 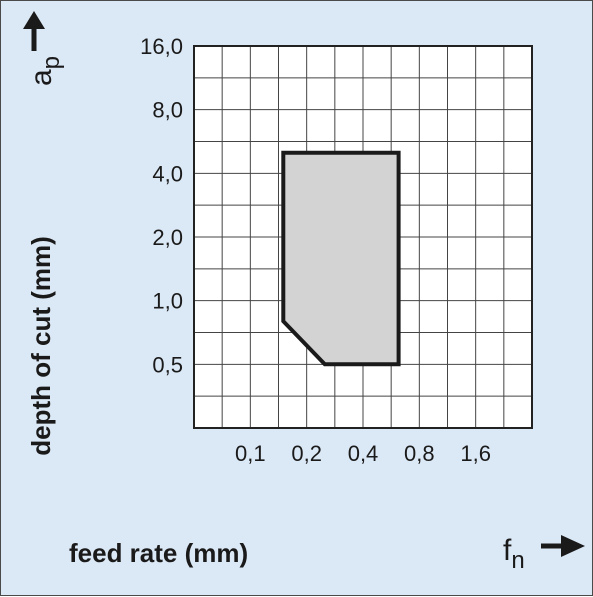 I want to click on operating-region, so click(x=341, y=258).